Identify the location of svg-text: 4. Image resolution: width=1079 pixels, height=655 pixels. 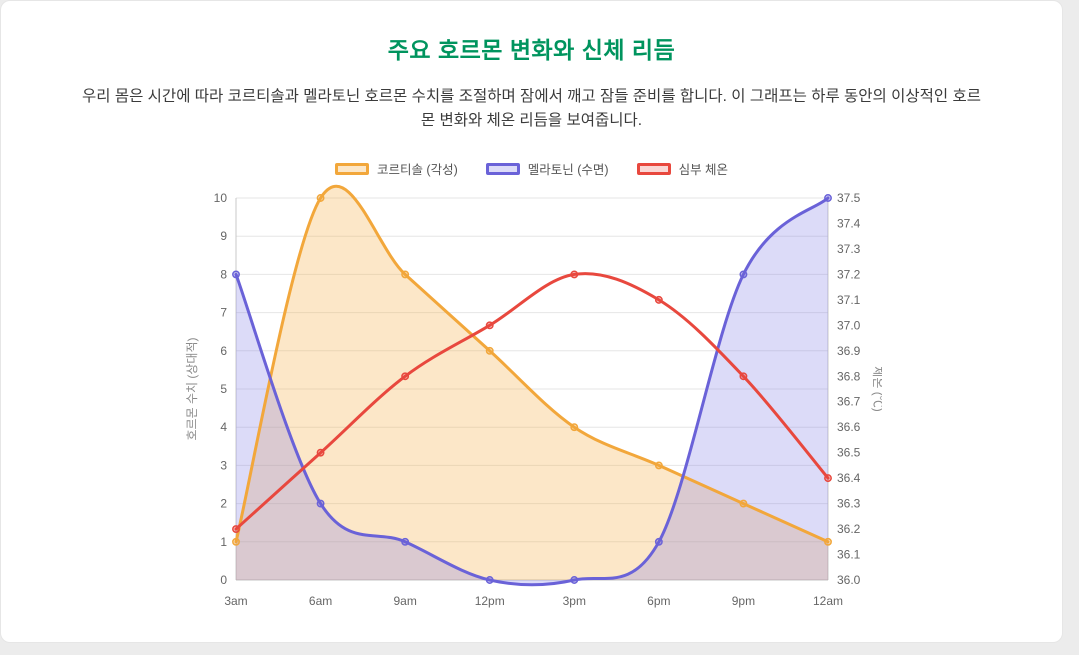
(223, 427).